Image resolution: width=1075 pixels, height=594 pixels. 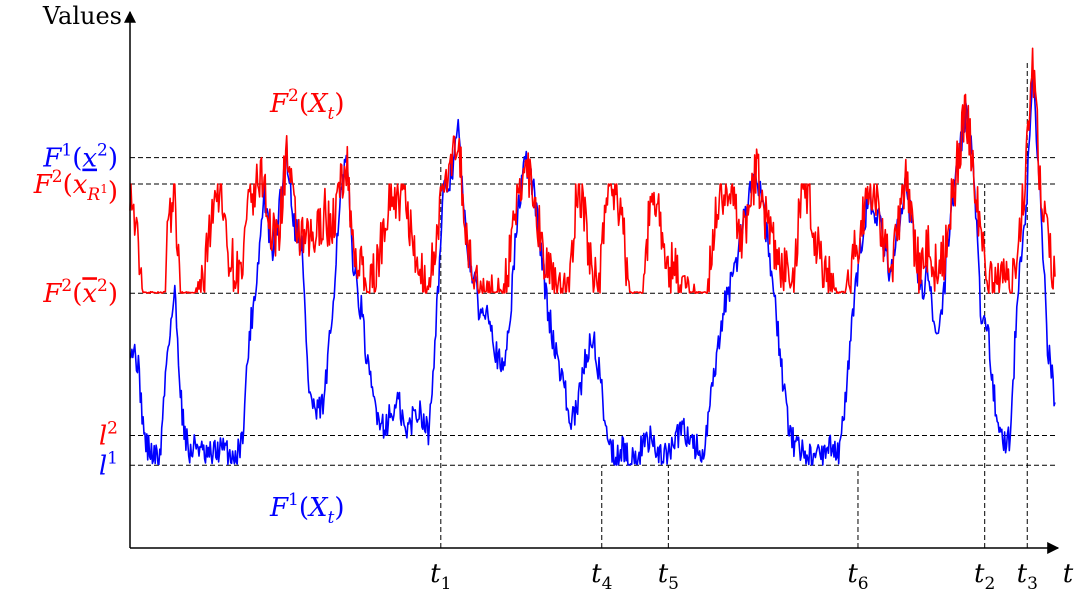 I want to click on level-label-4: l1, so click(x=108, y=464).